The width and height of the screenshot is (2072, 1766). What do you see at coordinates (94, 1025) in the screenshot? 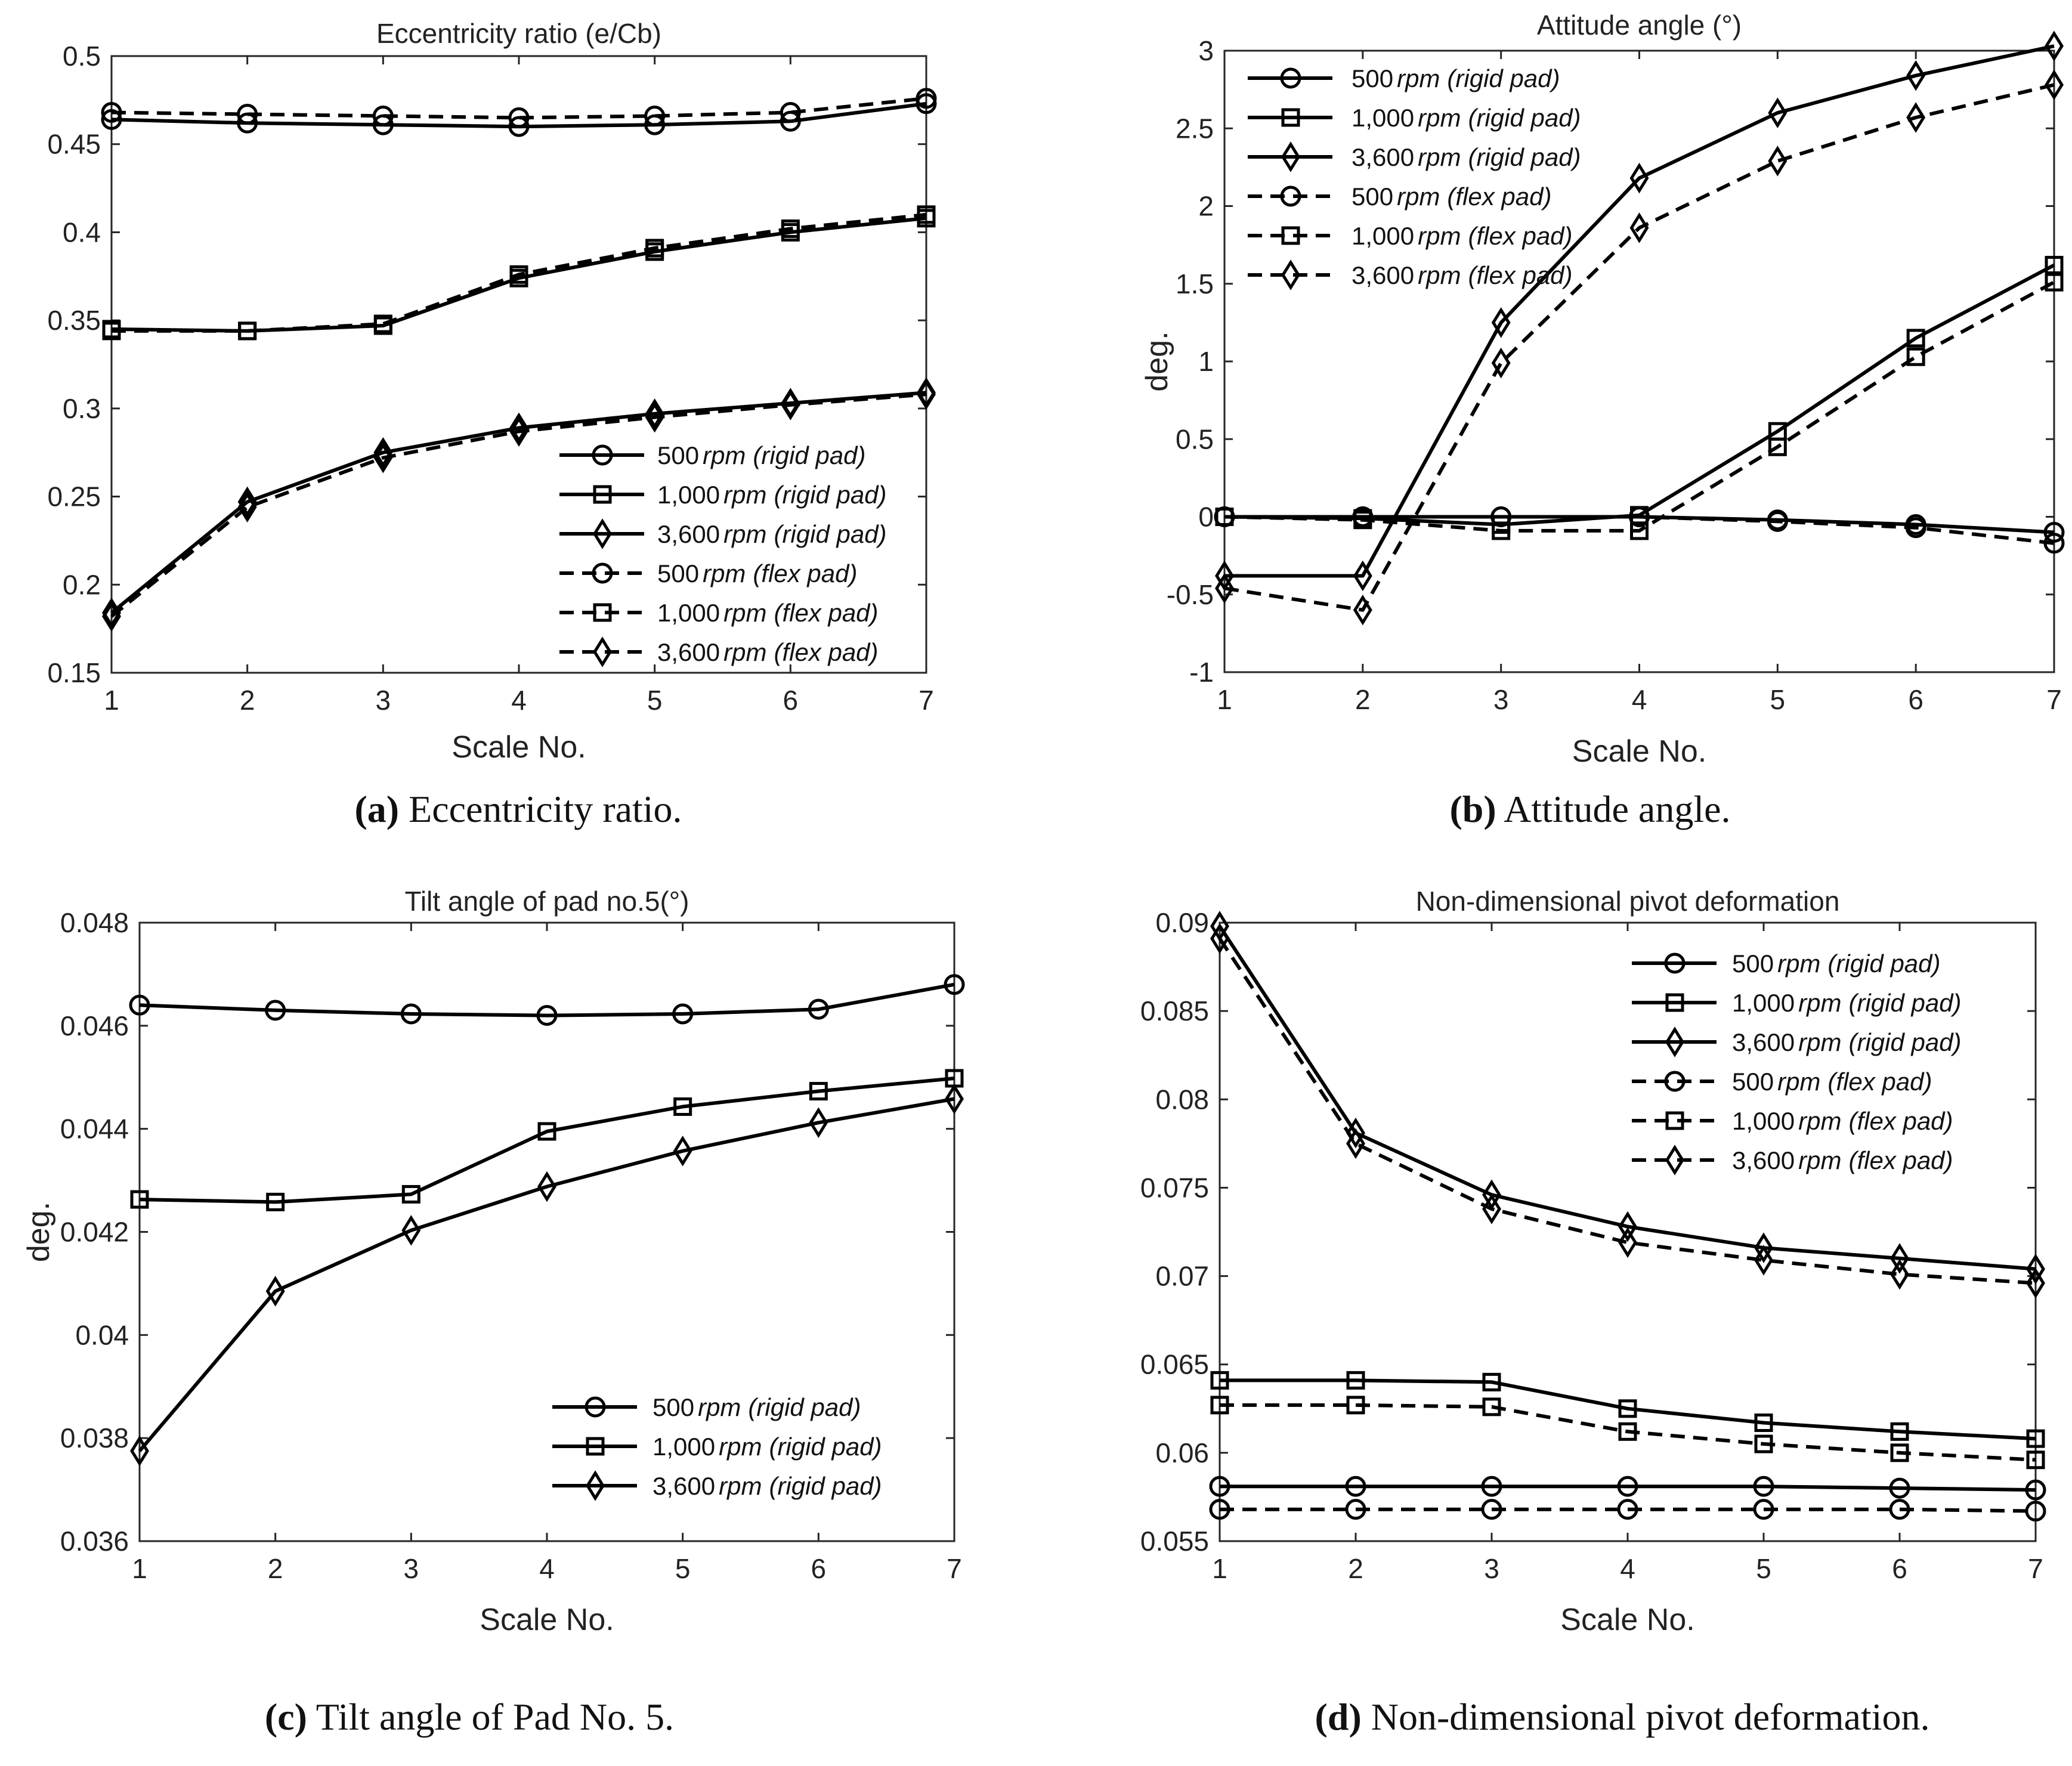
I see `y-tick-label: 0.046` at bounding box center [94, 1025].